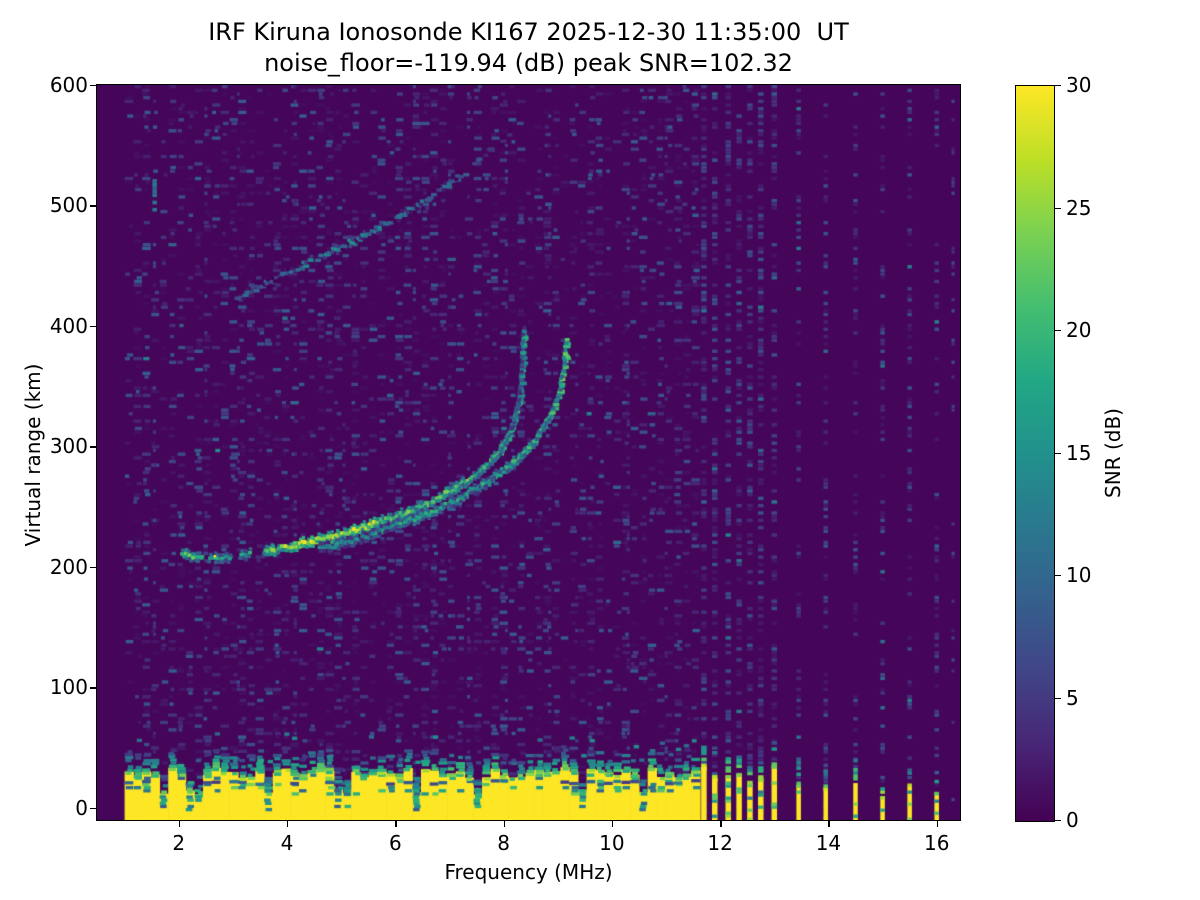 The width and height of the screenshot is (1200, 900). What do you see at coordinates (395, 843) in the screenshot?
I see `x-tick-label: 6` at bounding box center [395, 843].